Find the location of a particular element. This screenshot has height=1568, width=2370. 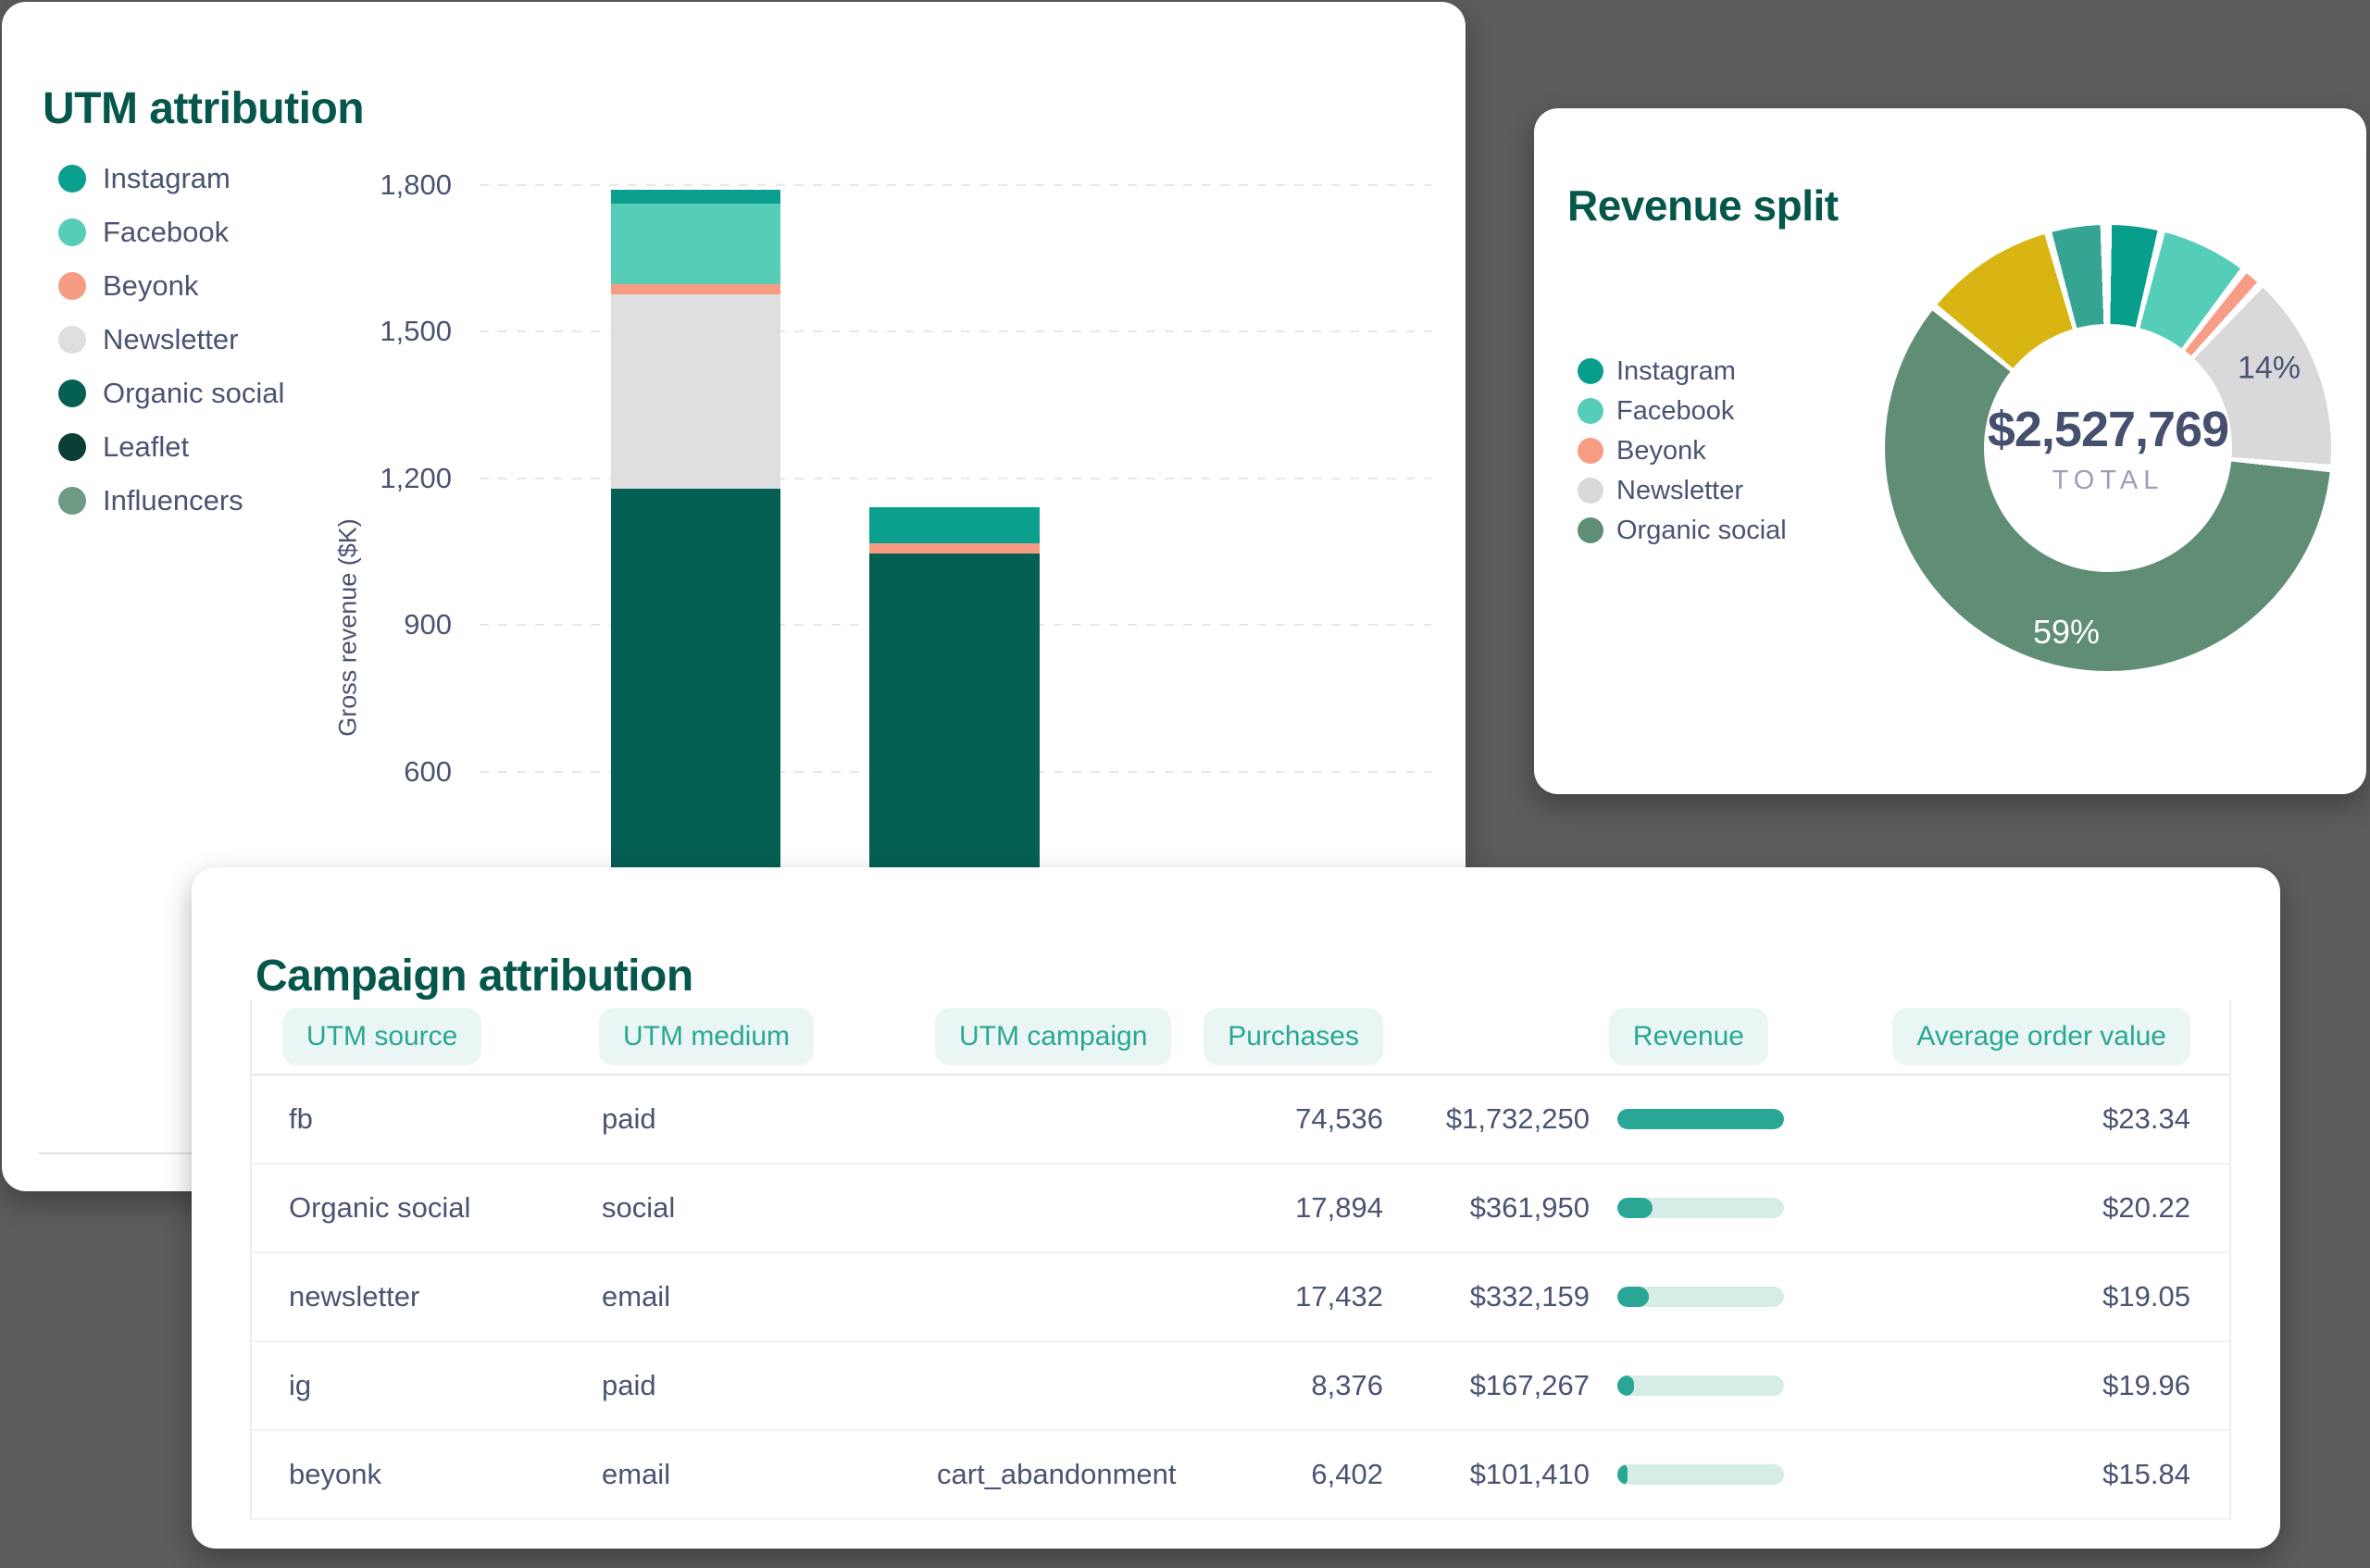

legend-item-influencers: Influencers is located at coordinates (171, 500).